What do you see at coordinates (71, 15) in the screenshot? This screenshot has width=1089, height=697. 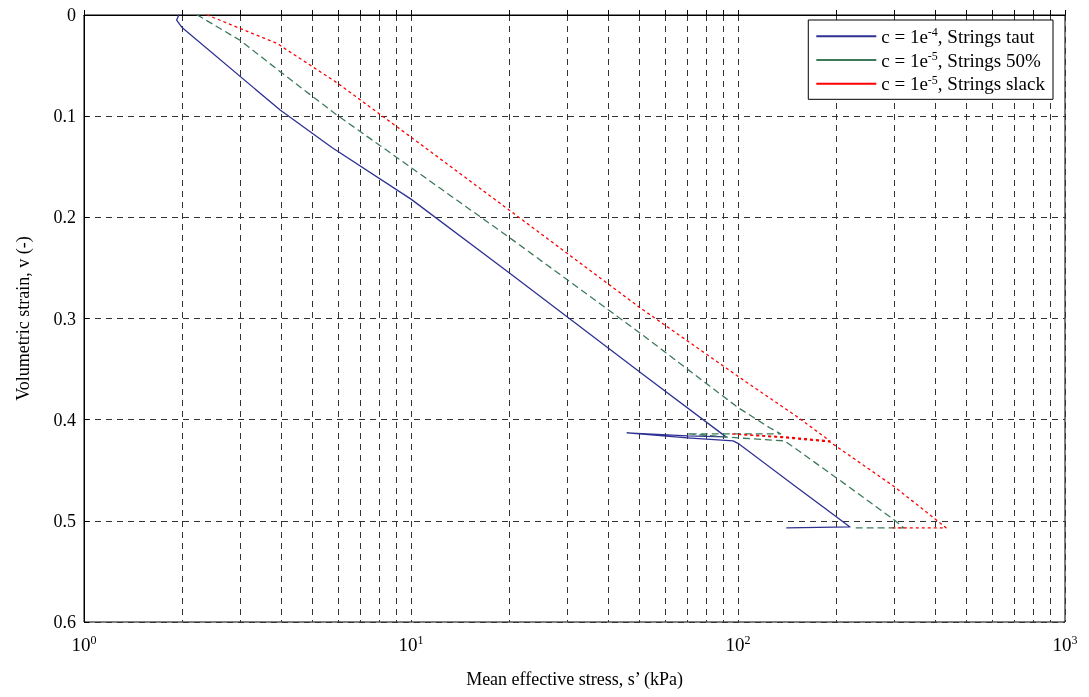 I see `y-tick-label: 0` at bounding box center [71, 15].